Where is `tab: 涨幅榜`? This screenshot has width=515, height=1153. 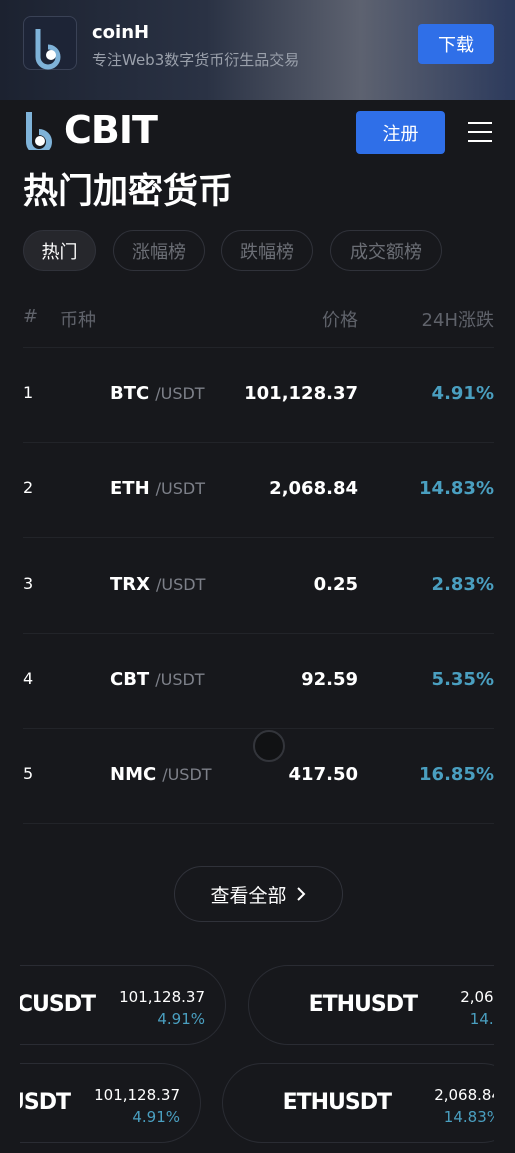 tab: 涨幅榜 is located at coordinates (159, 250).